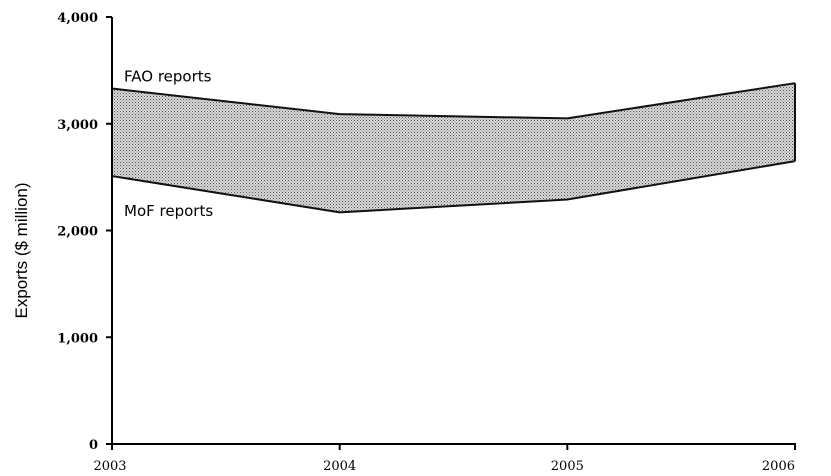  Describe the element at coordinates (109, 466) in the screenshot. I see `x-tick-label: 2003` at that location.